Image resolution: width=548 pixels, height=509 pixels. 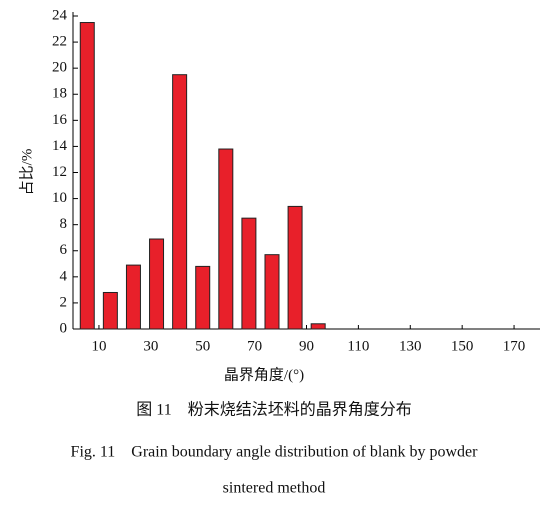 What do you see at coordinates (59, 172) in the screenshot?
I see `y-tick-label: 12` at bounding box center [59, 172].